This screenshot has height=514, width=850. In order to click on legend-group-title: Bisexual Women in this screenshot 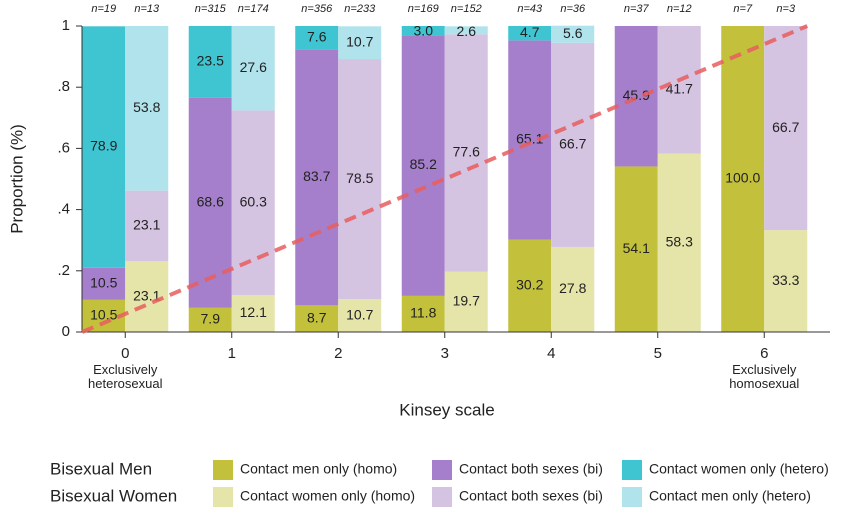, I will do `click(113, 495)`.